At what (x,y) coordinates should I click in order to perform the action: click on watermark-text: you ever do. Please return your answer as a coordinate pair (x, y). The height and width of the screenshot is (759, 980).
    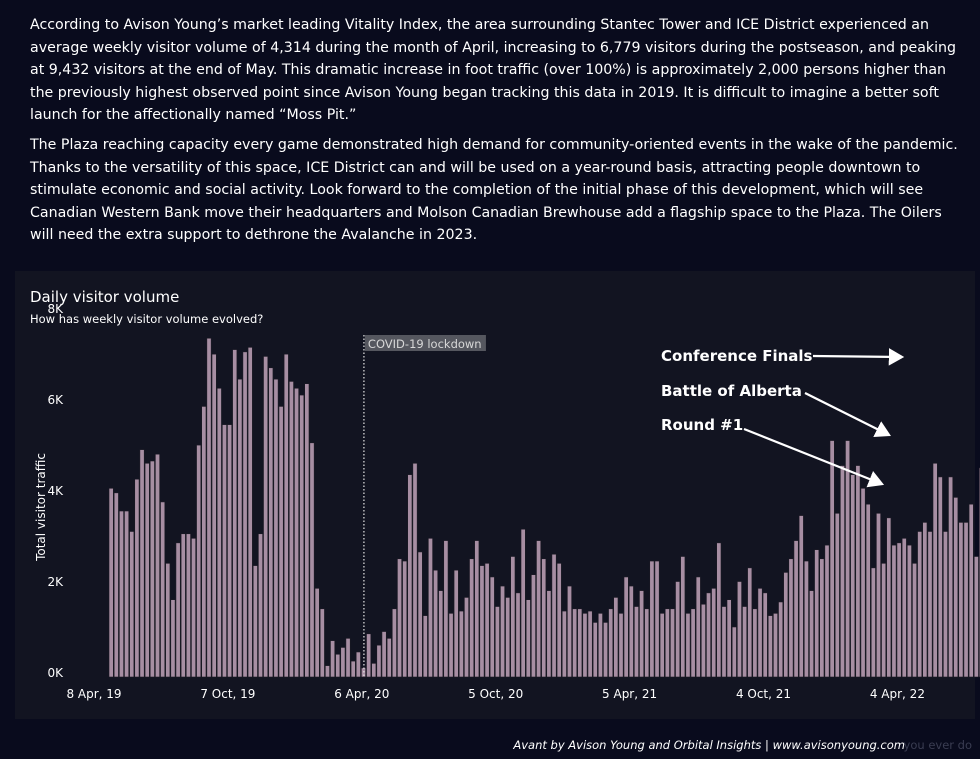
    Looking at the image, I should click on (937, 745).